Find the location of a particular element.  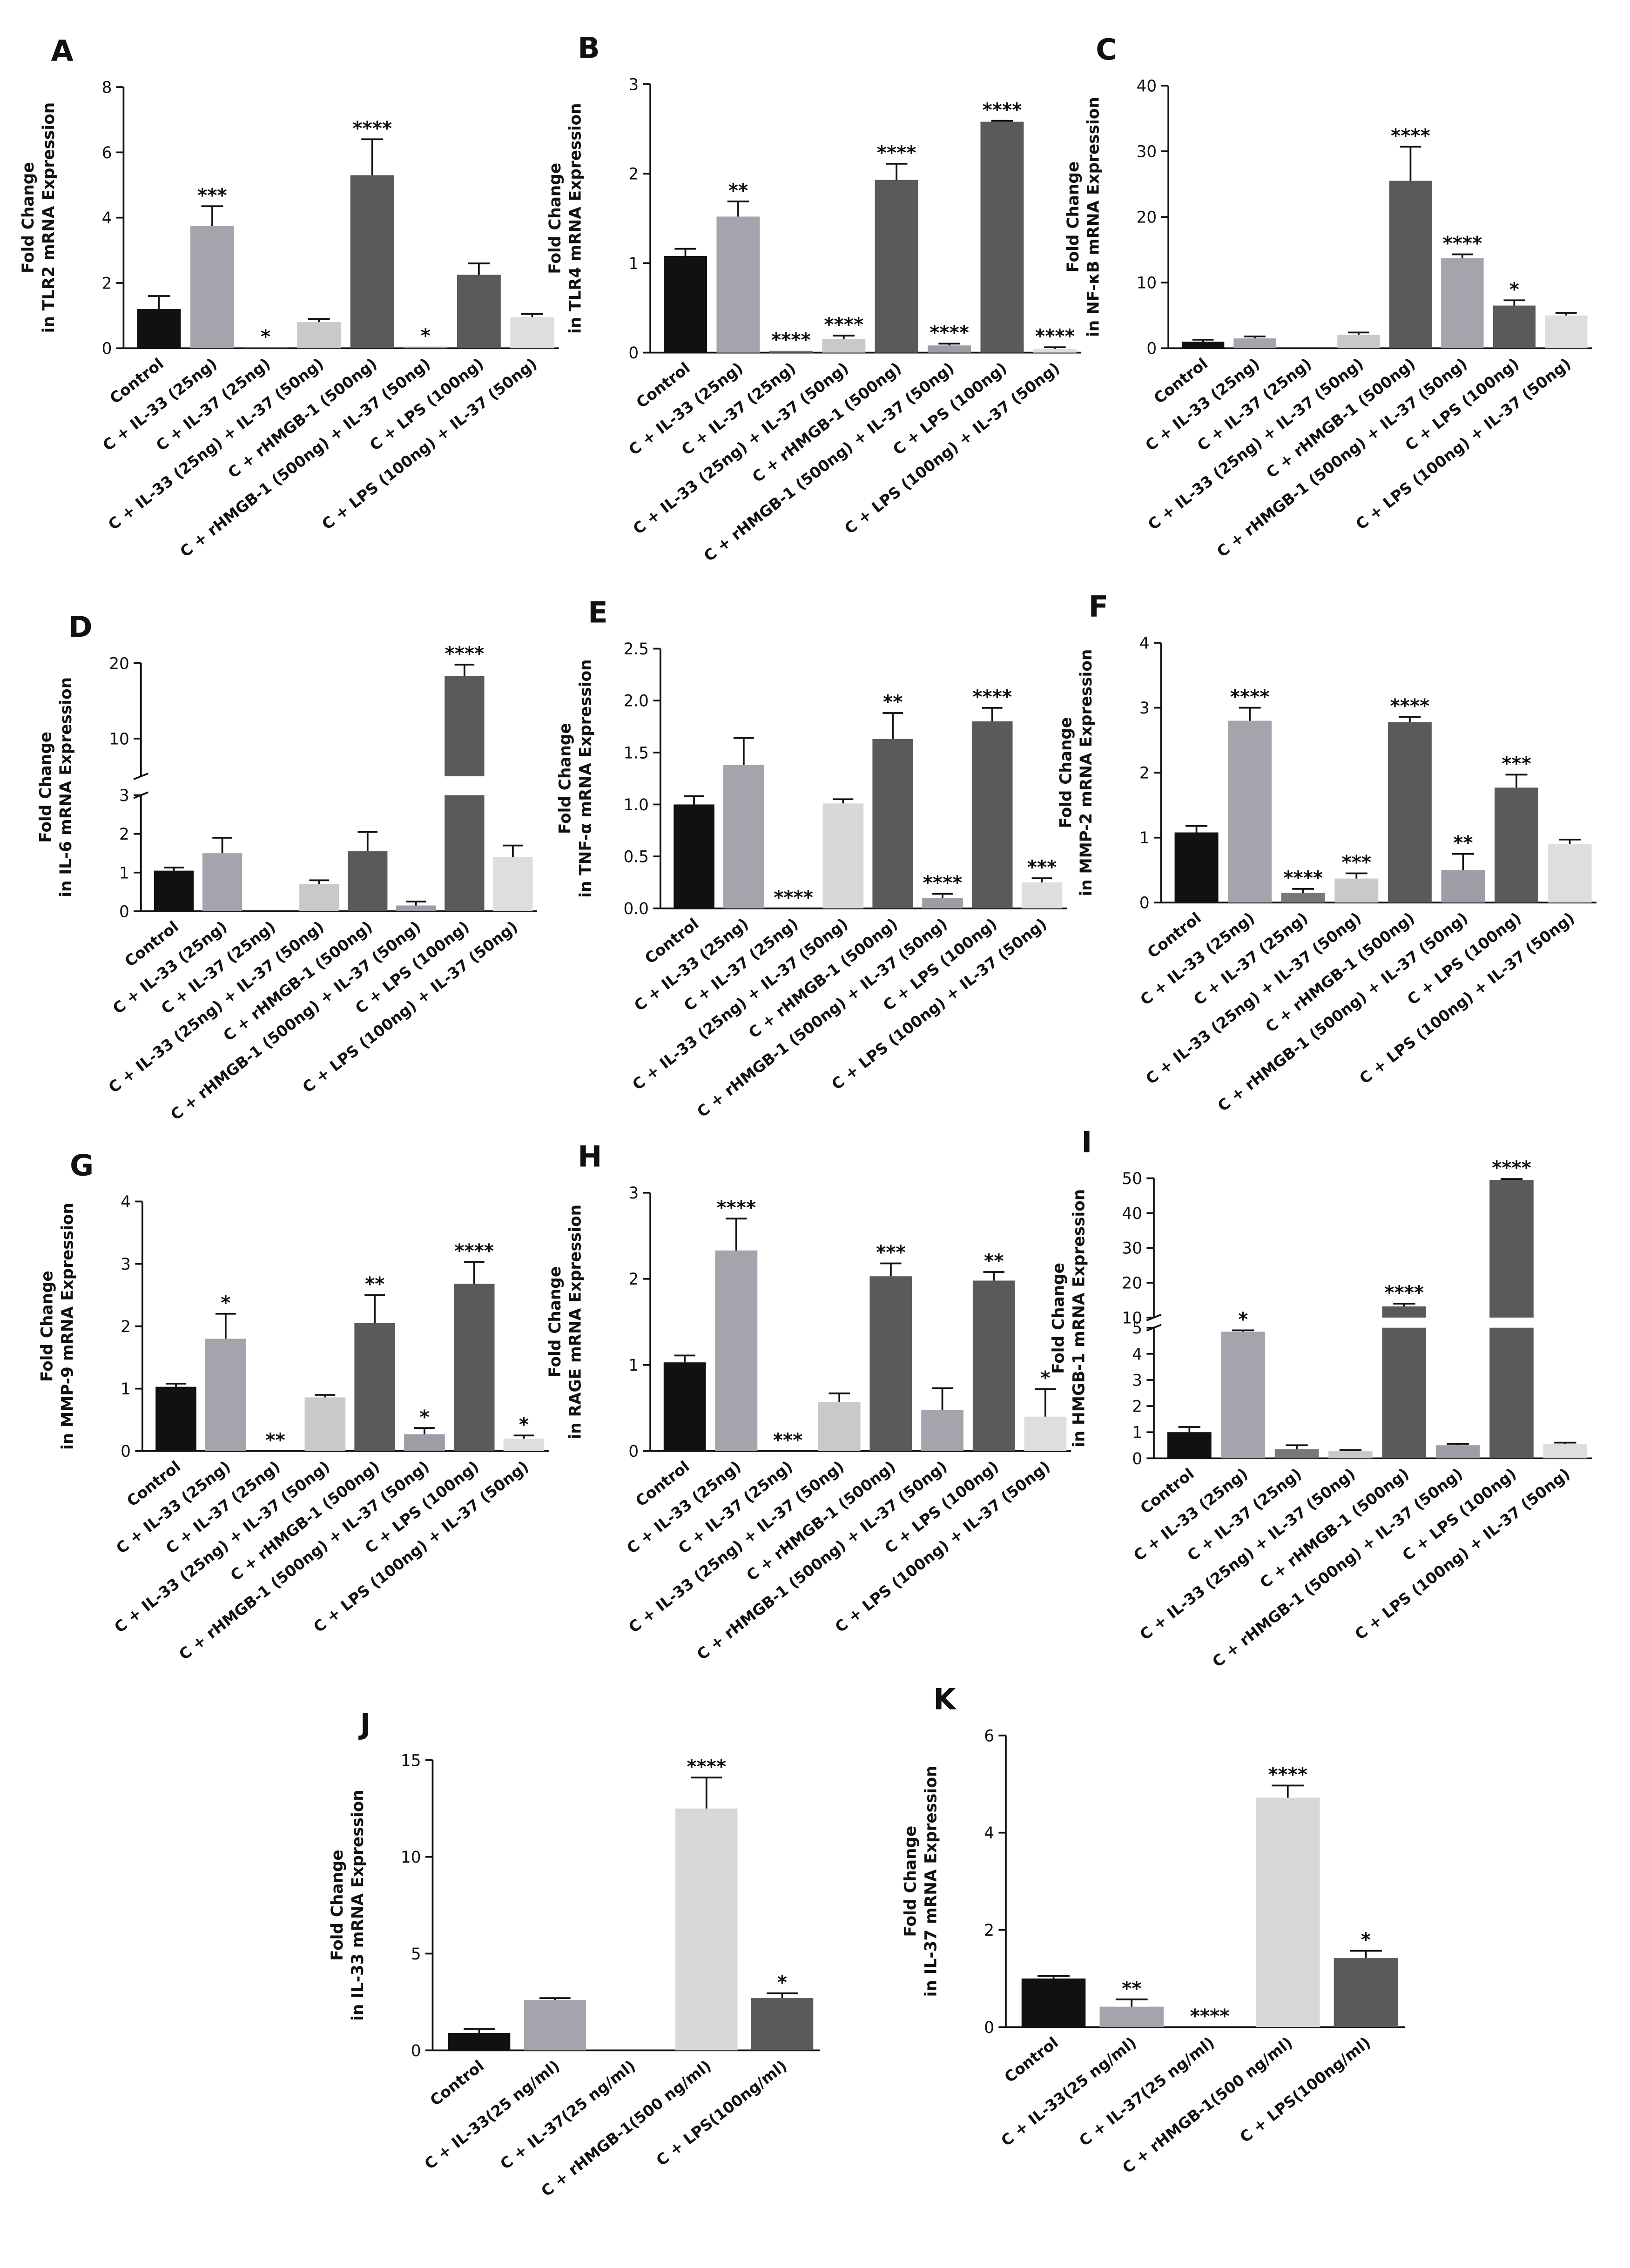

panel-letter: G is located at coordinates (82, 1165).